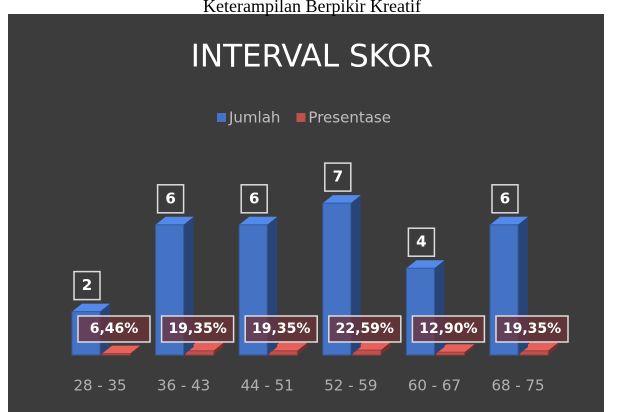  Describe the element at coordinates (183, 386) in the screenshot. I see `x-tick-label: 36 - 43` at that location.